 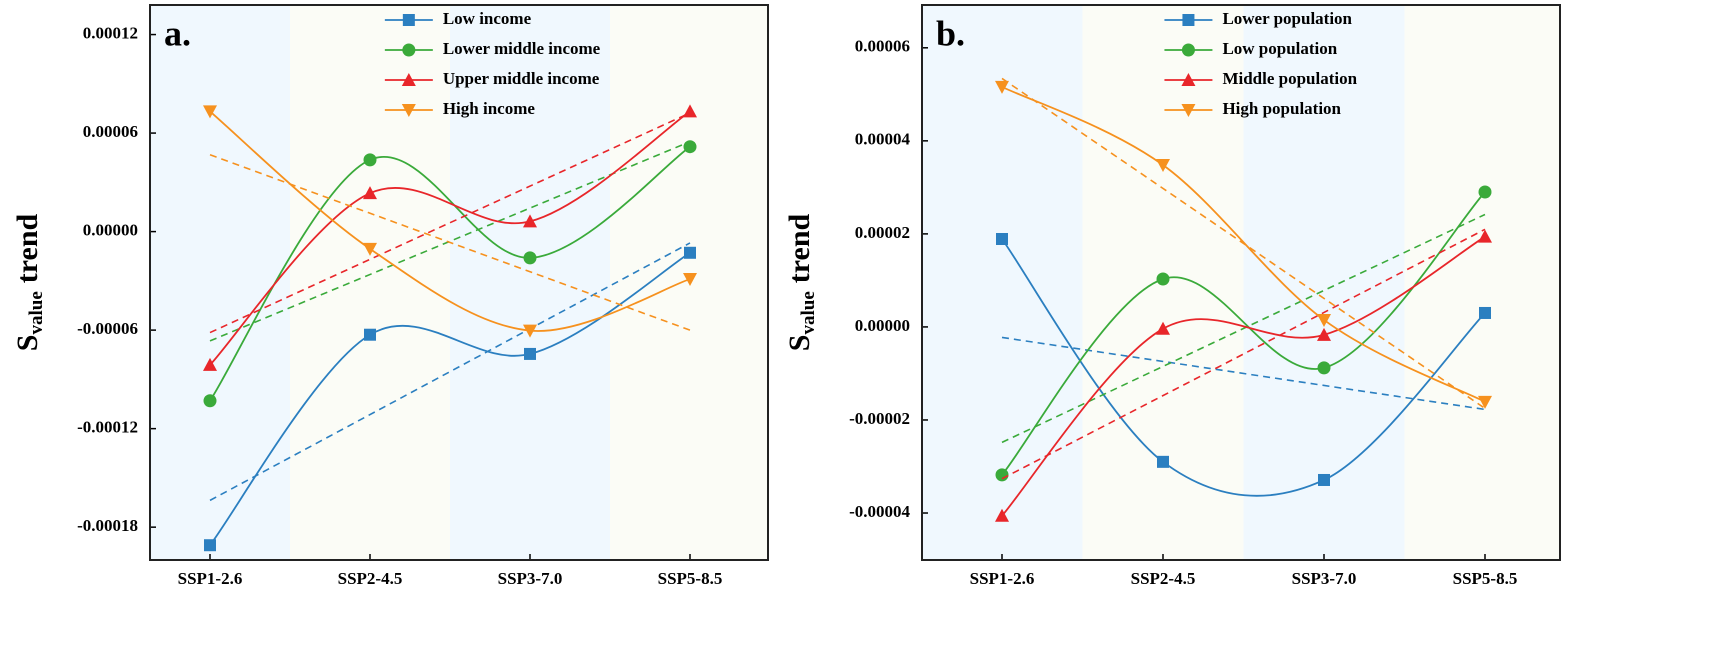 I want to click on y-tick-label: 0.00002, so click(x=882, y=232).